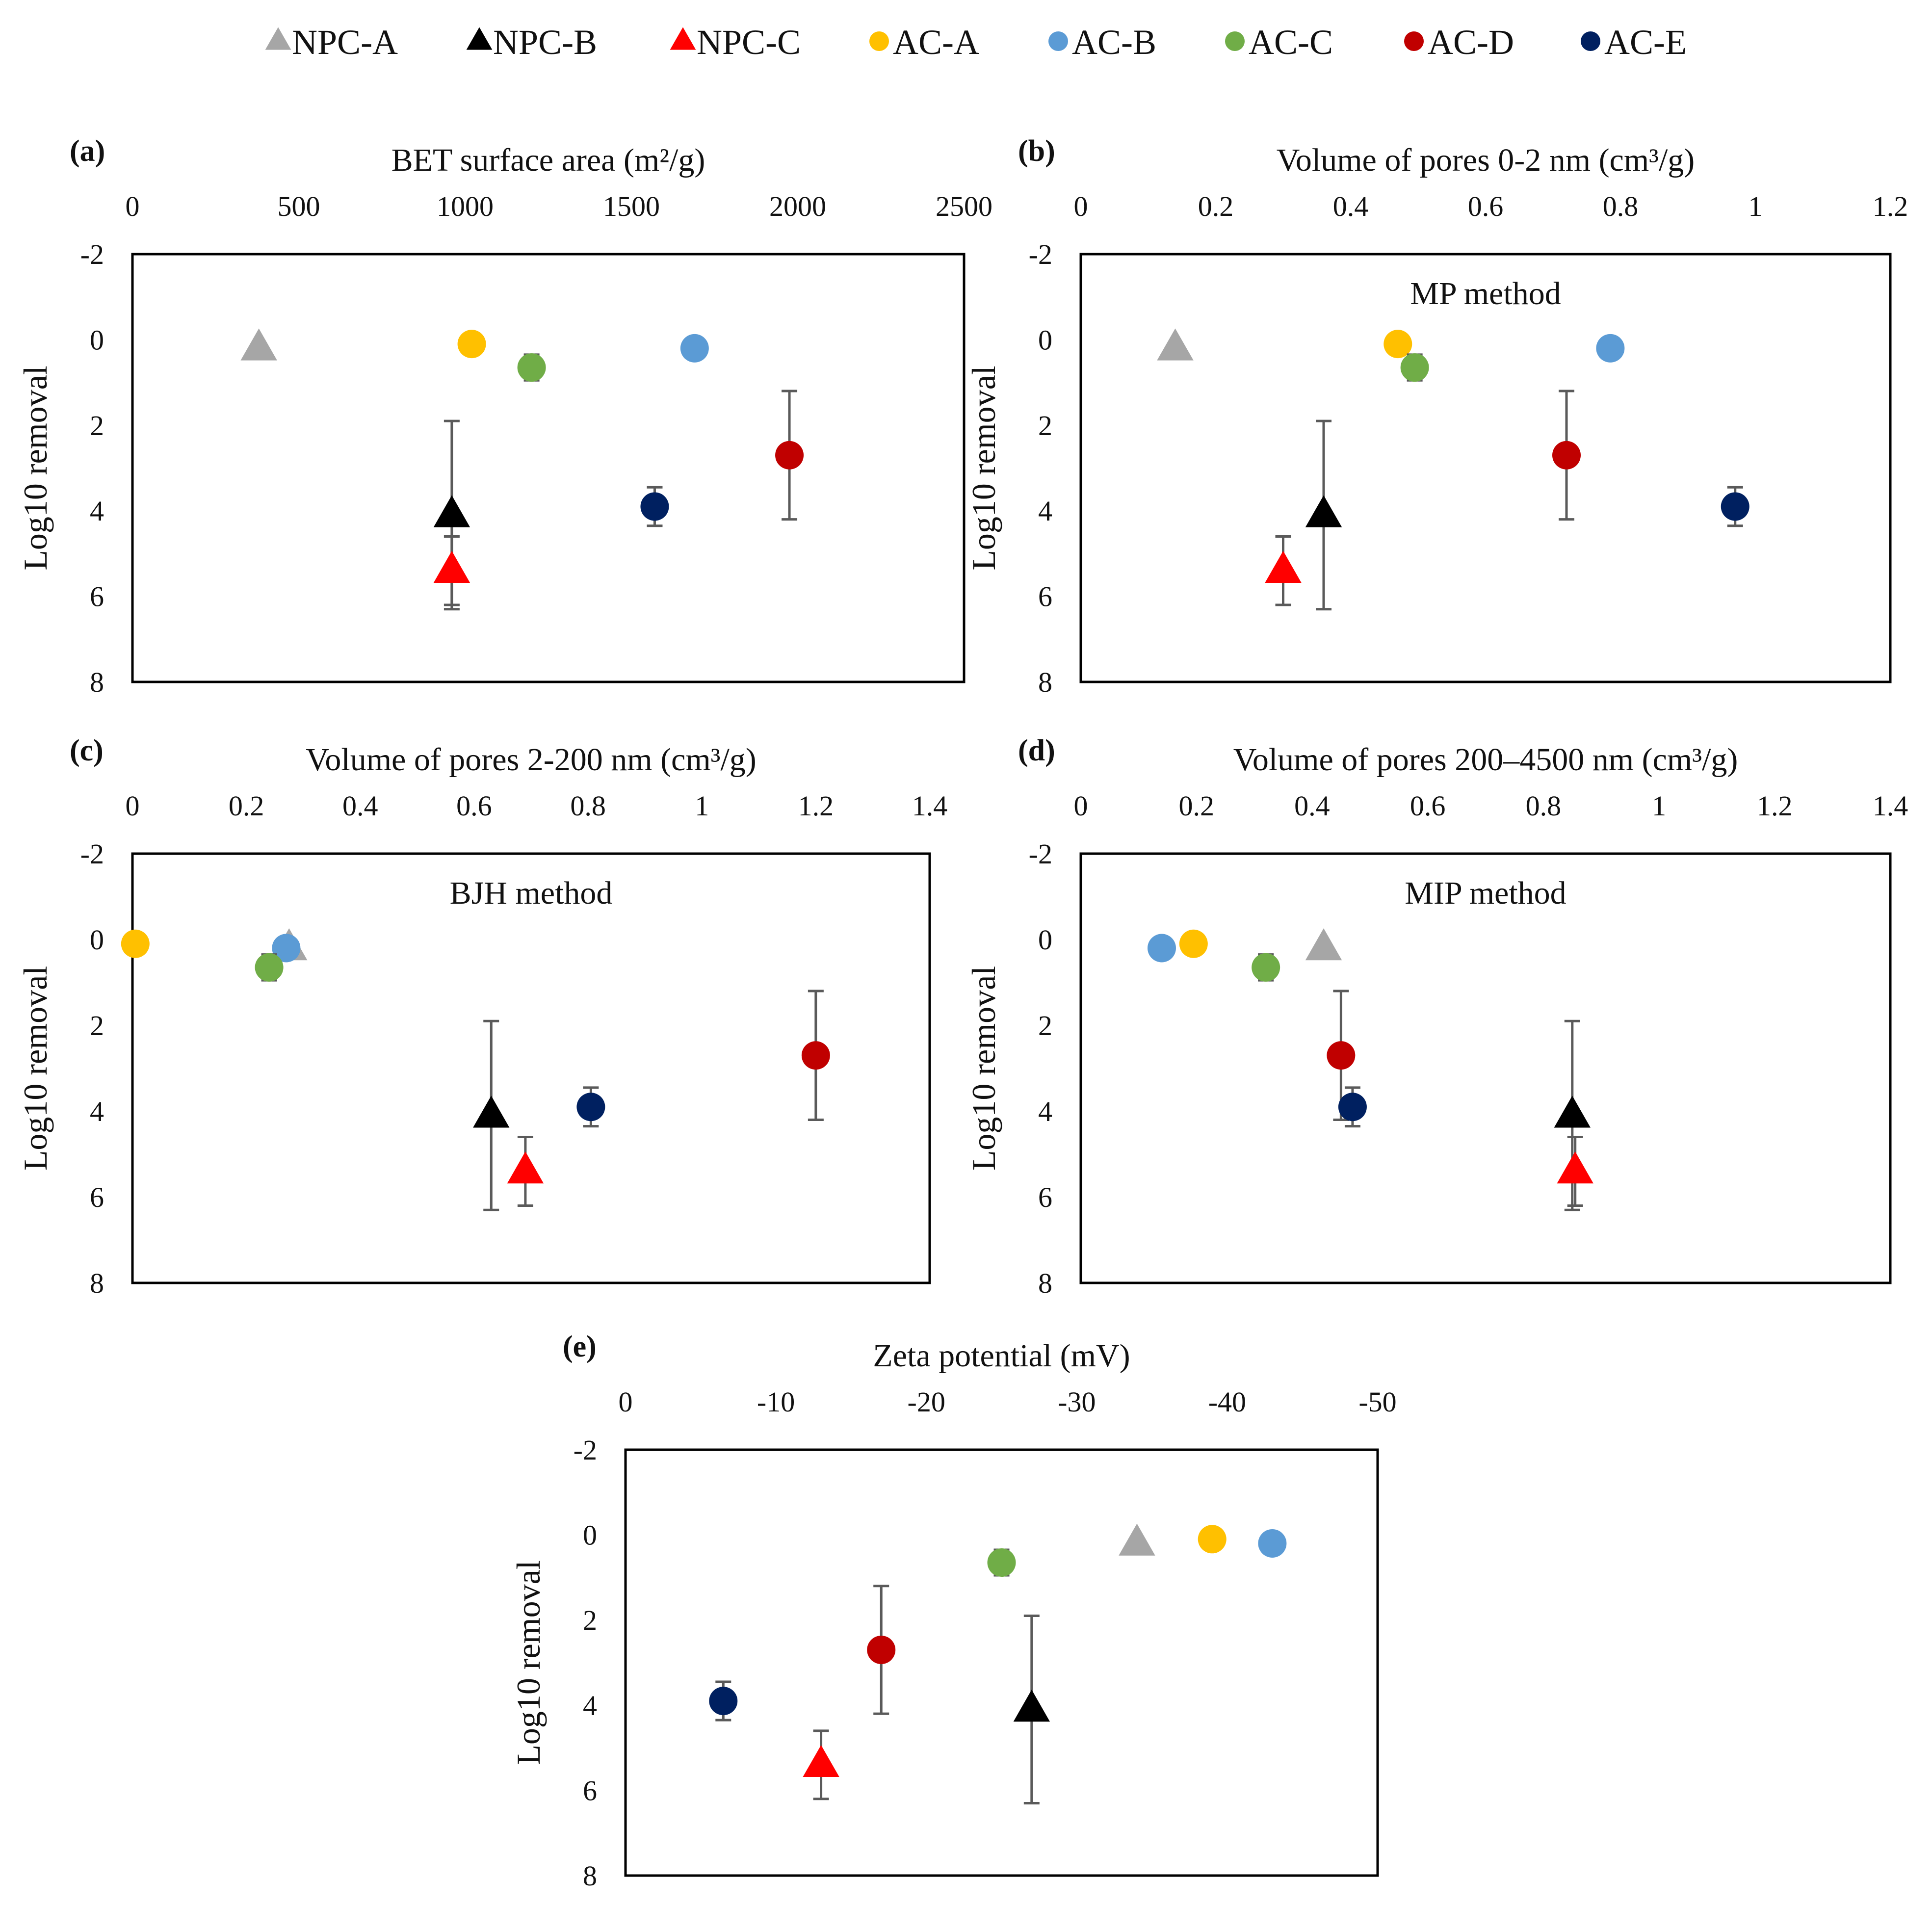  I want to click on panel-label: (e), so click(580, 1346).